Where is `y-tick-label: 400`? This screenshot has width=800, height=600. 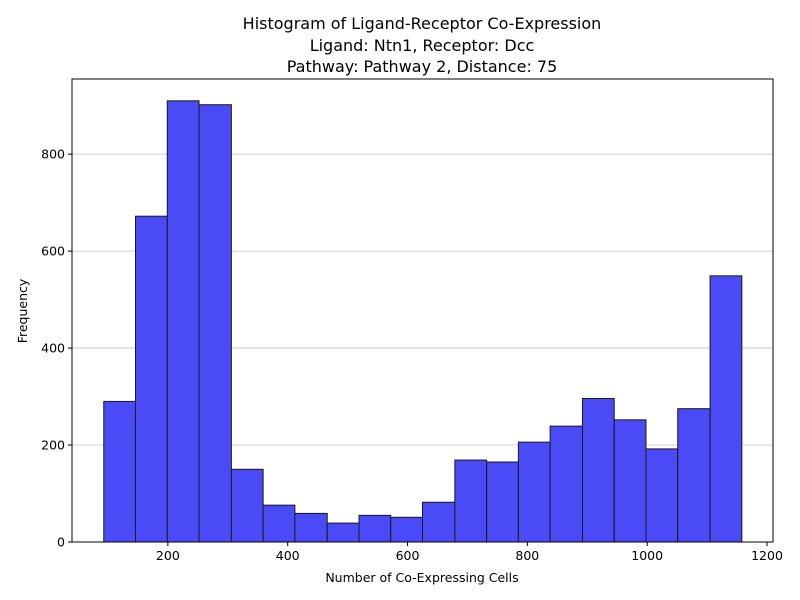
y-tick-label: 400 is located at coordinates (53, 348).